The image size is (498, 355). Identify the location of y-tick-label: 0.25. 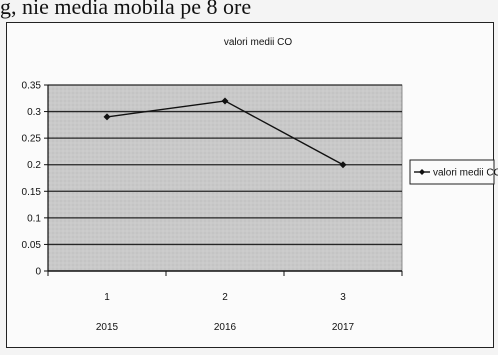
(32, 139).